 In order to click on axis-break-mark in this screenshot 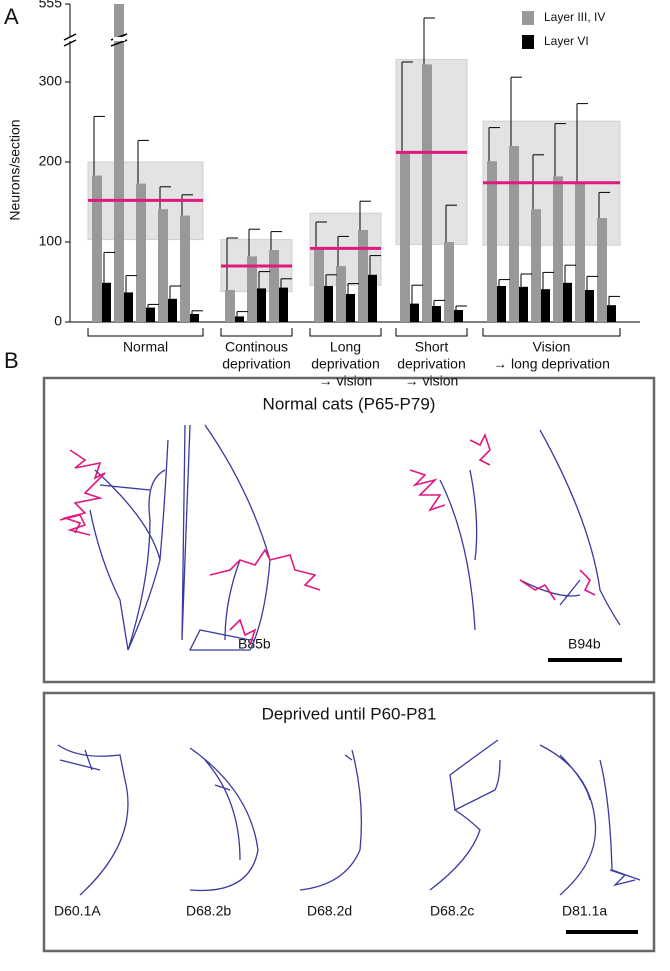, I will do `click(70, 40)`.